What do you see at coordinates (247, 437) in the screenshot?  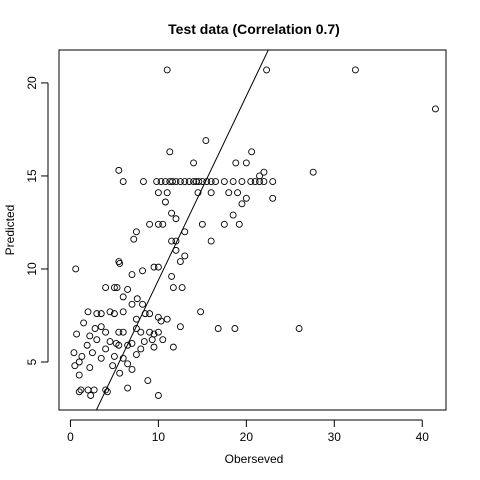 I see `x-tick-label: 20` at bounding box center [247, 437].